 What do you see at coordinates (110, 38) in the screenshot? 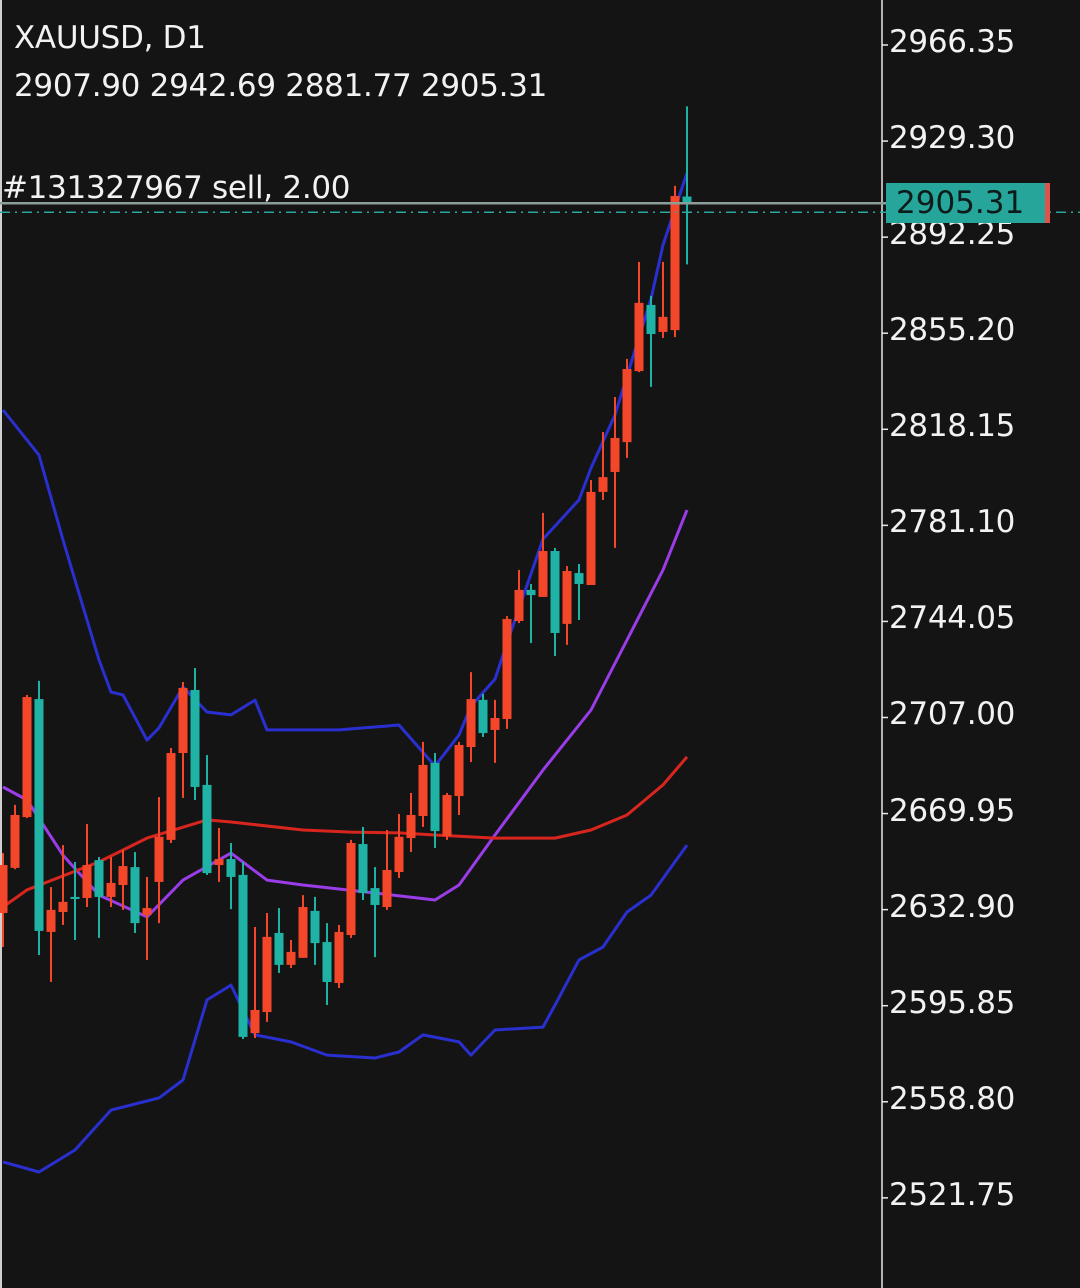
I see `symbol-title: XAUUSD, D1` at bounding box center [110, 38].